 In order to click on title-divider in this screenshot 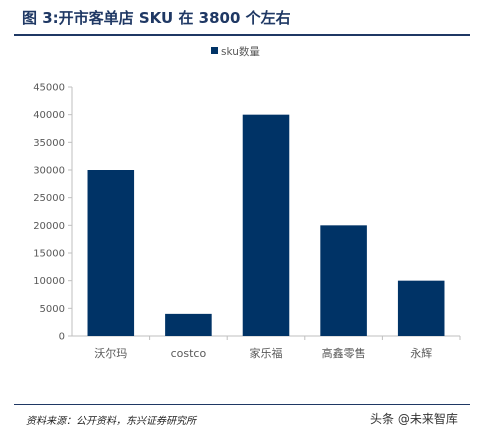, I will do `click(242, 35)`.